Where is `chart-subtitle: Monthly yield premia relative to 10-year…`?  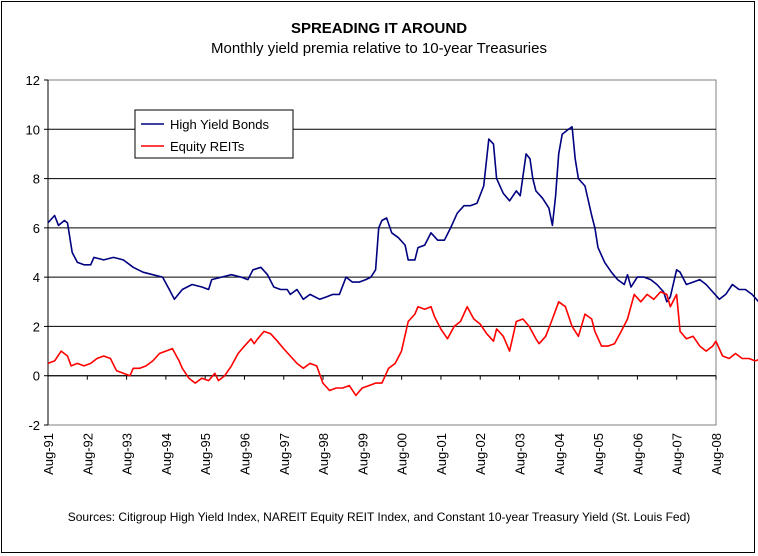 chart-subtitle: Monthly yield premia relative to 10-year… is located at coordinates (379, 48).